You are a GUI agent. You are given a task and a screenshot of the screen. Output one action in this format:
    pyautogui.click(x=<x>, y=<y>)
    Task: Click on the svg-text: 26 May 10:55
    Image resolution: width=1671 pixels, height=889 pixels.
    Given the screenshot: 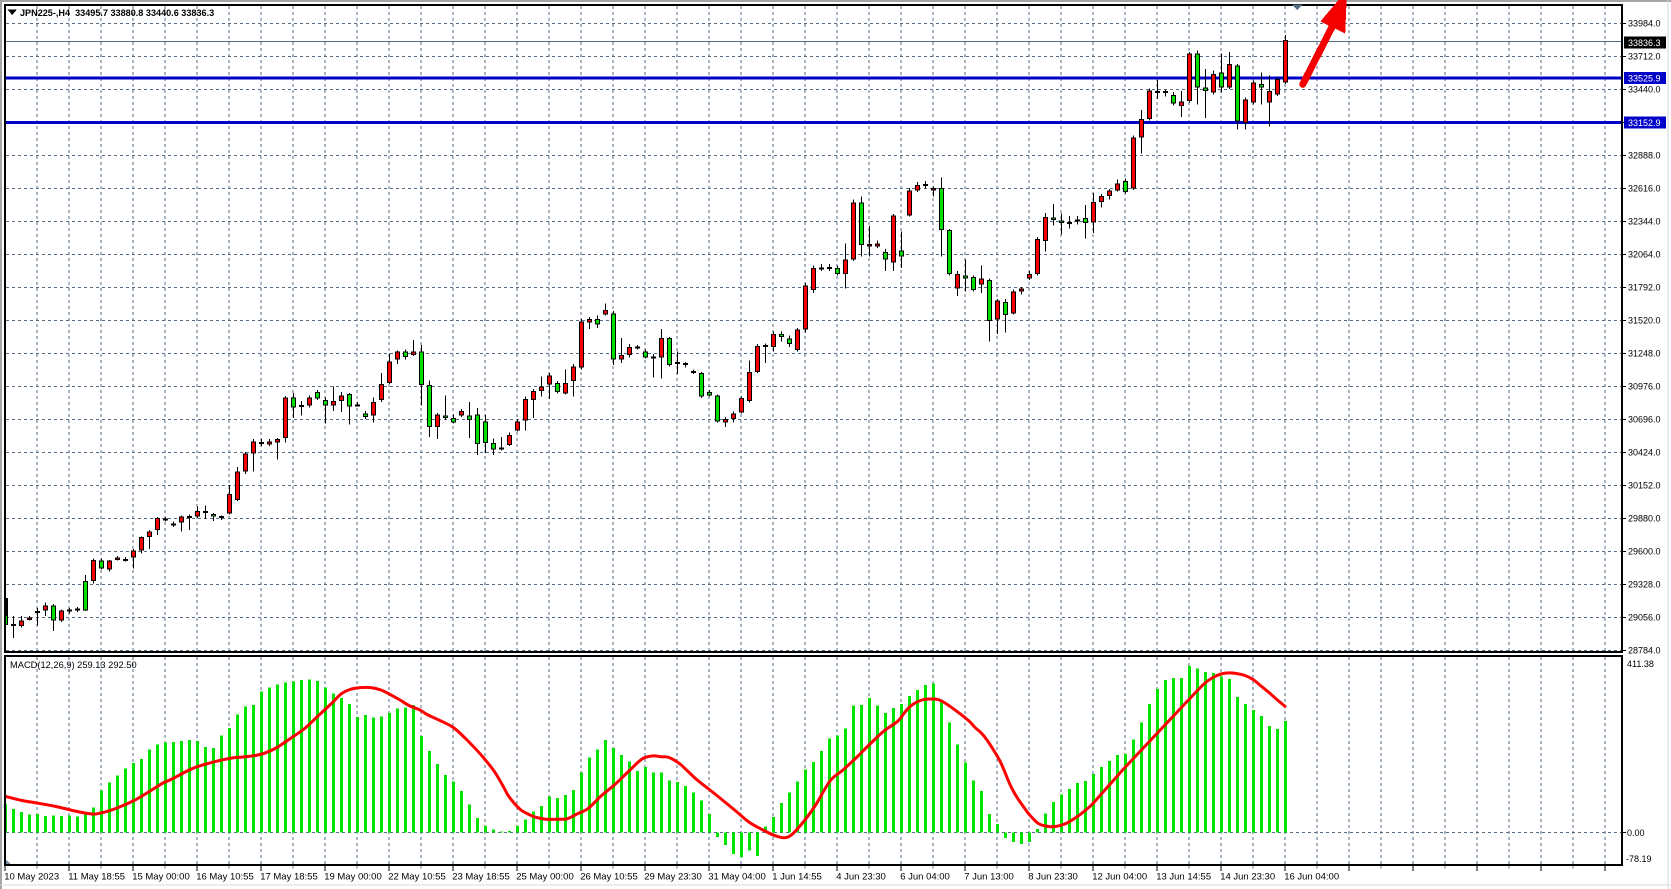 What is the action you would take?
    pyautogui.click(x=609, y=877)
    